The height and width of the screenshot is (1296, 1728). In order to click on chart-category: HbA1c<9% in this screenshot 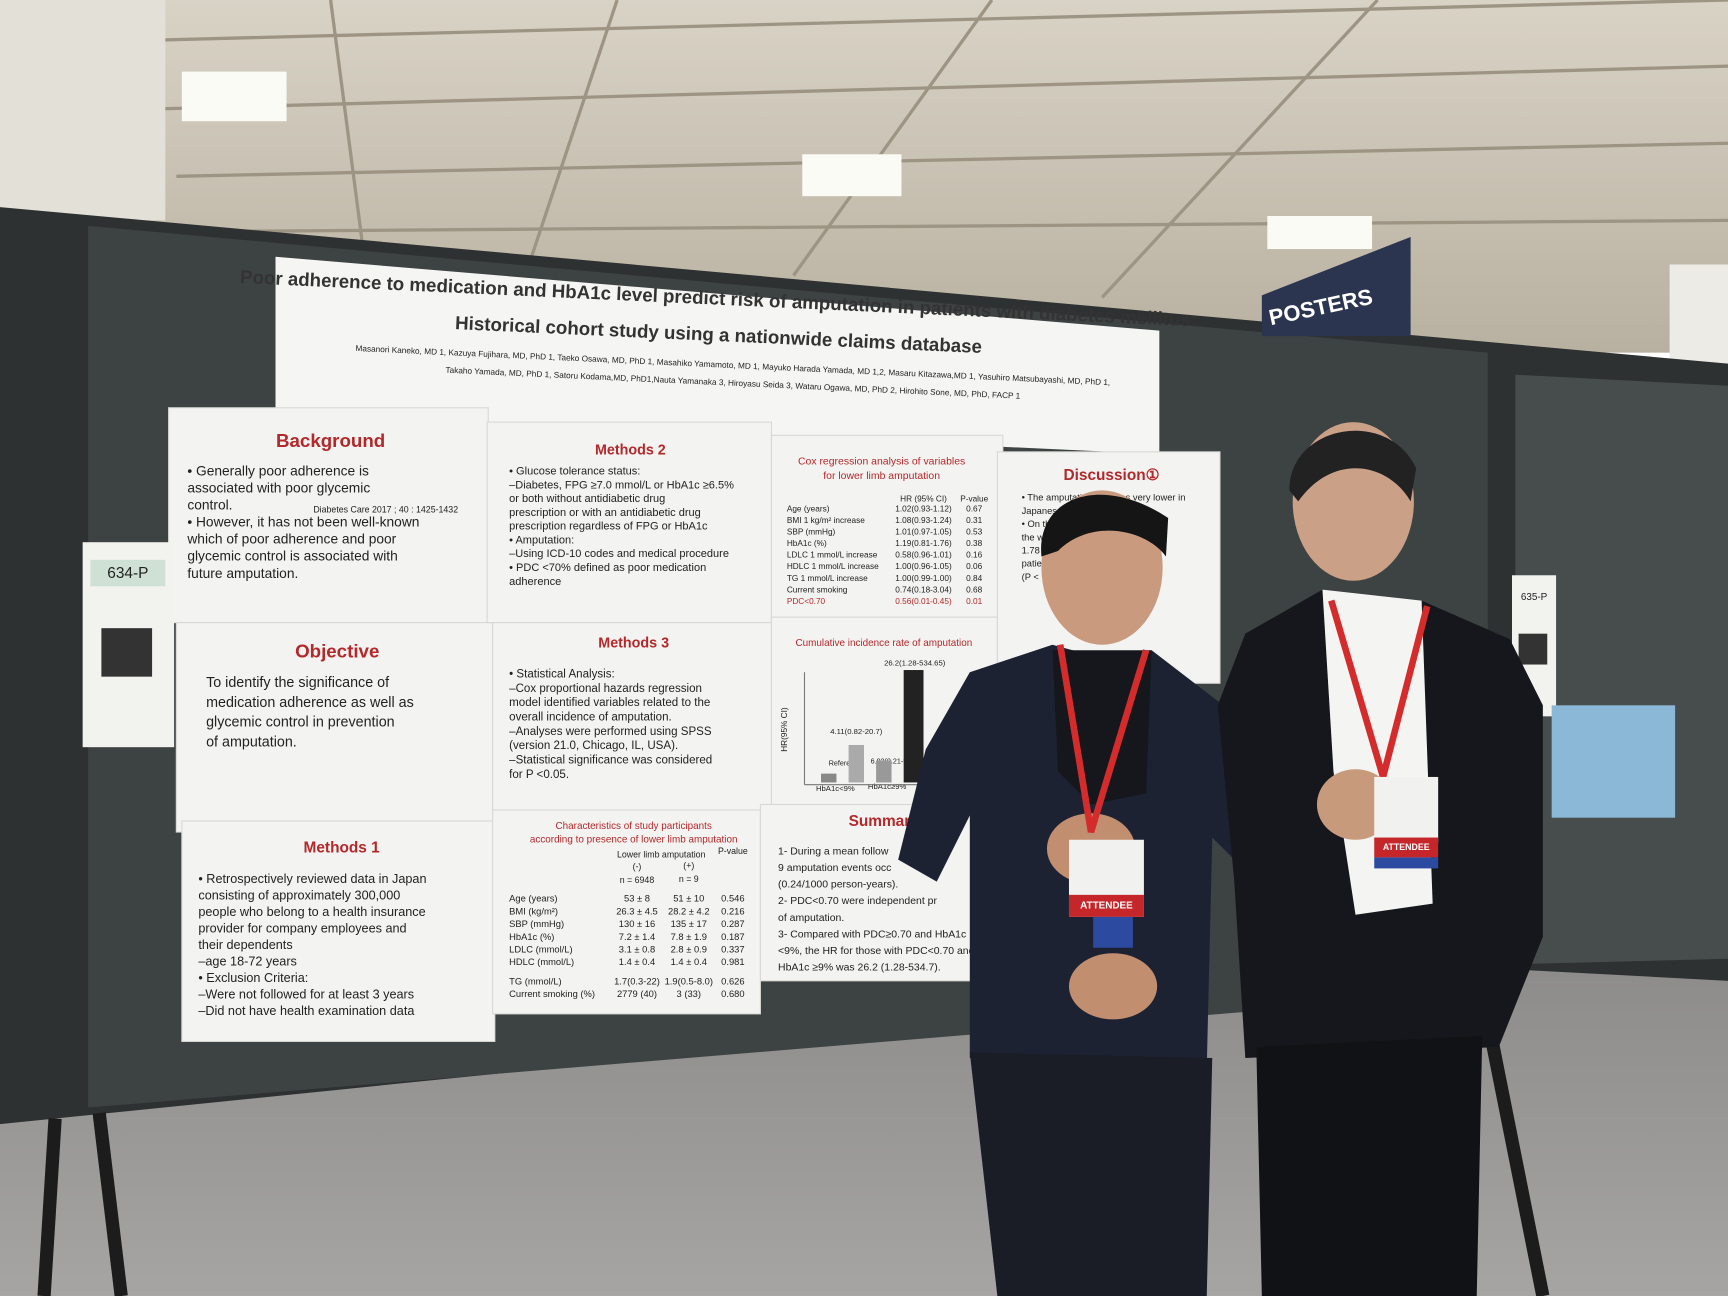, I will do `click(835, 788)`.